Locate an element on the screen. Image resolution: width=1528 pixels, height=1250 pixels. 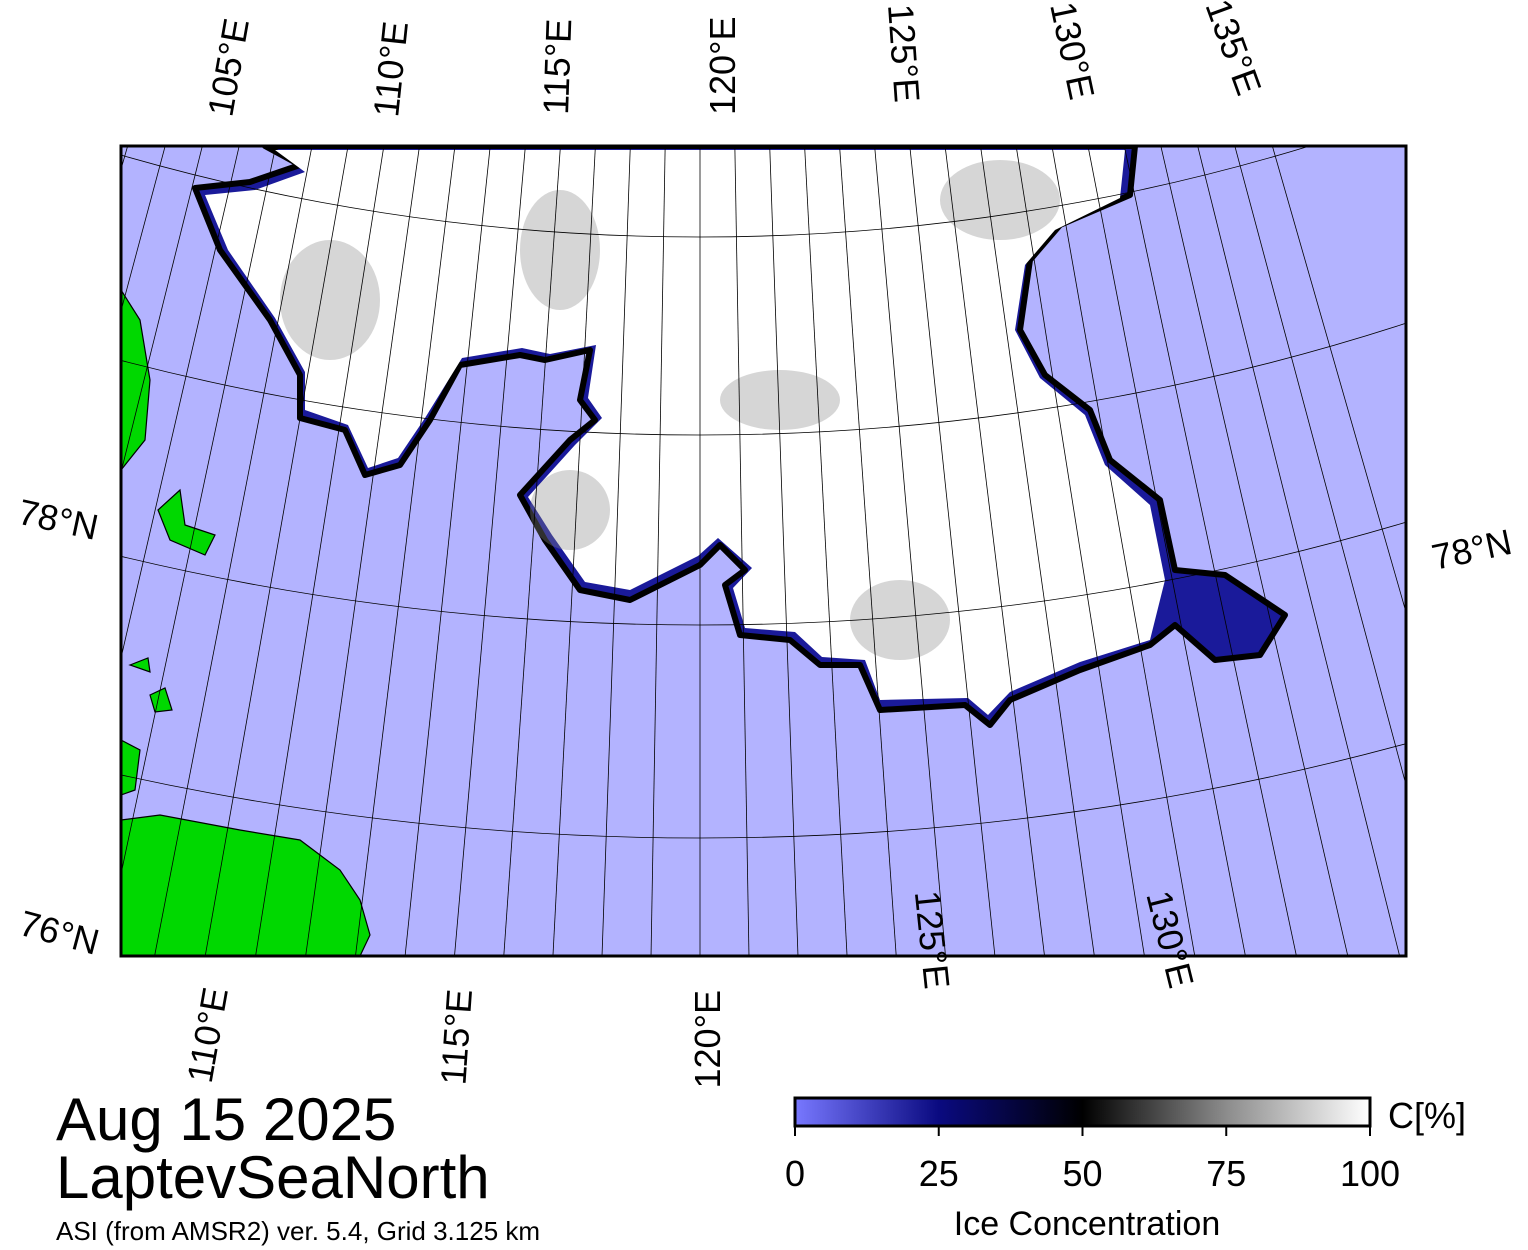
coord-label: 135°E is located at coordinates (1233, 50).